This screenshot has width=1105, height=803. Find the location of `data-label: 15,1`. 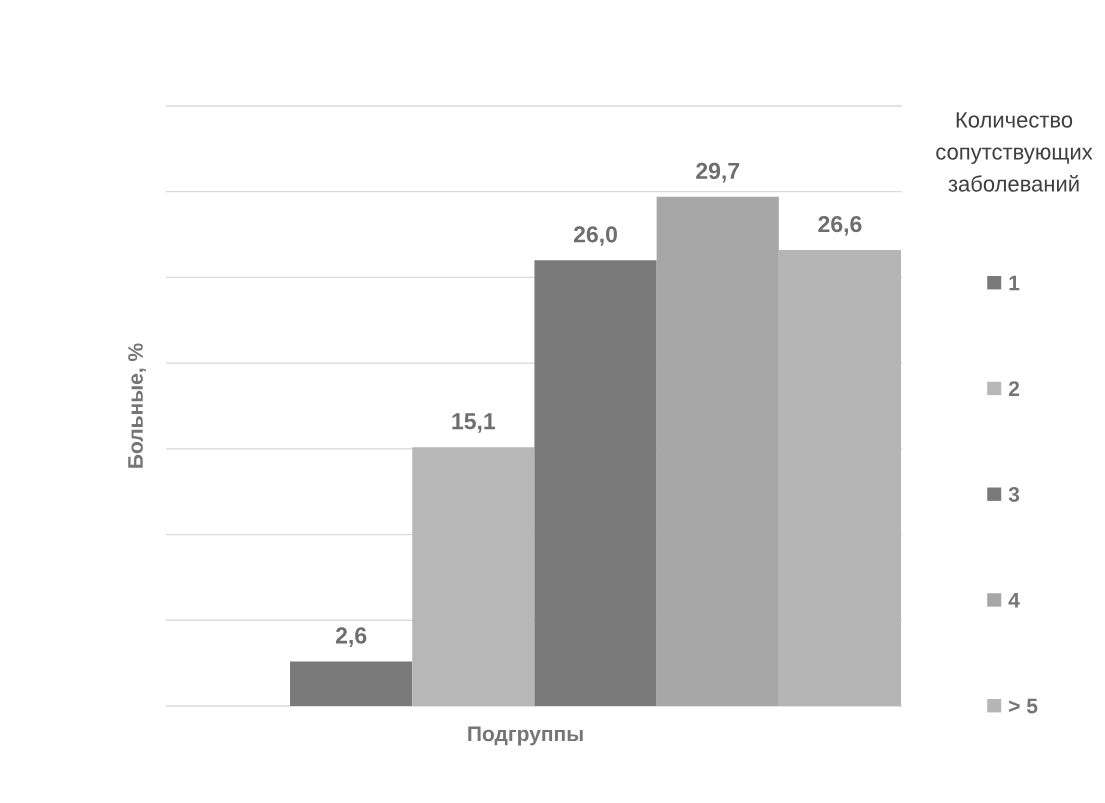

data-label: 15,1 is located at coordinates (474, 423).